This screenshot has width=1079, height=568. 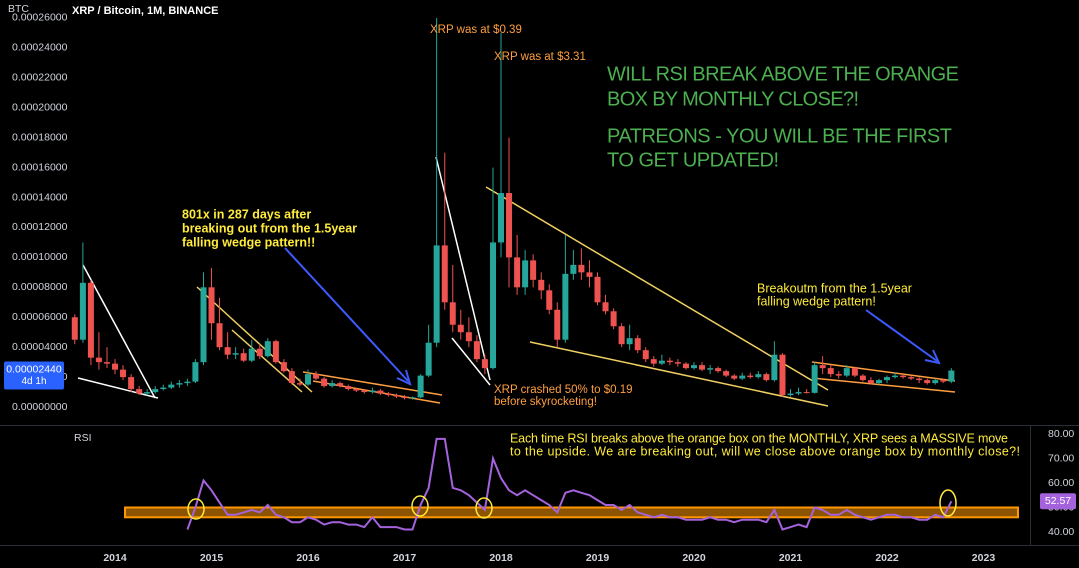 What do you see at coordinates (115, 558) in the screenshot?
I see `x-tick-label: 2014` at bounding box center [115, 558].